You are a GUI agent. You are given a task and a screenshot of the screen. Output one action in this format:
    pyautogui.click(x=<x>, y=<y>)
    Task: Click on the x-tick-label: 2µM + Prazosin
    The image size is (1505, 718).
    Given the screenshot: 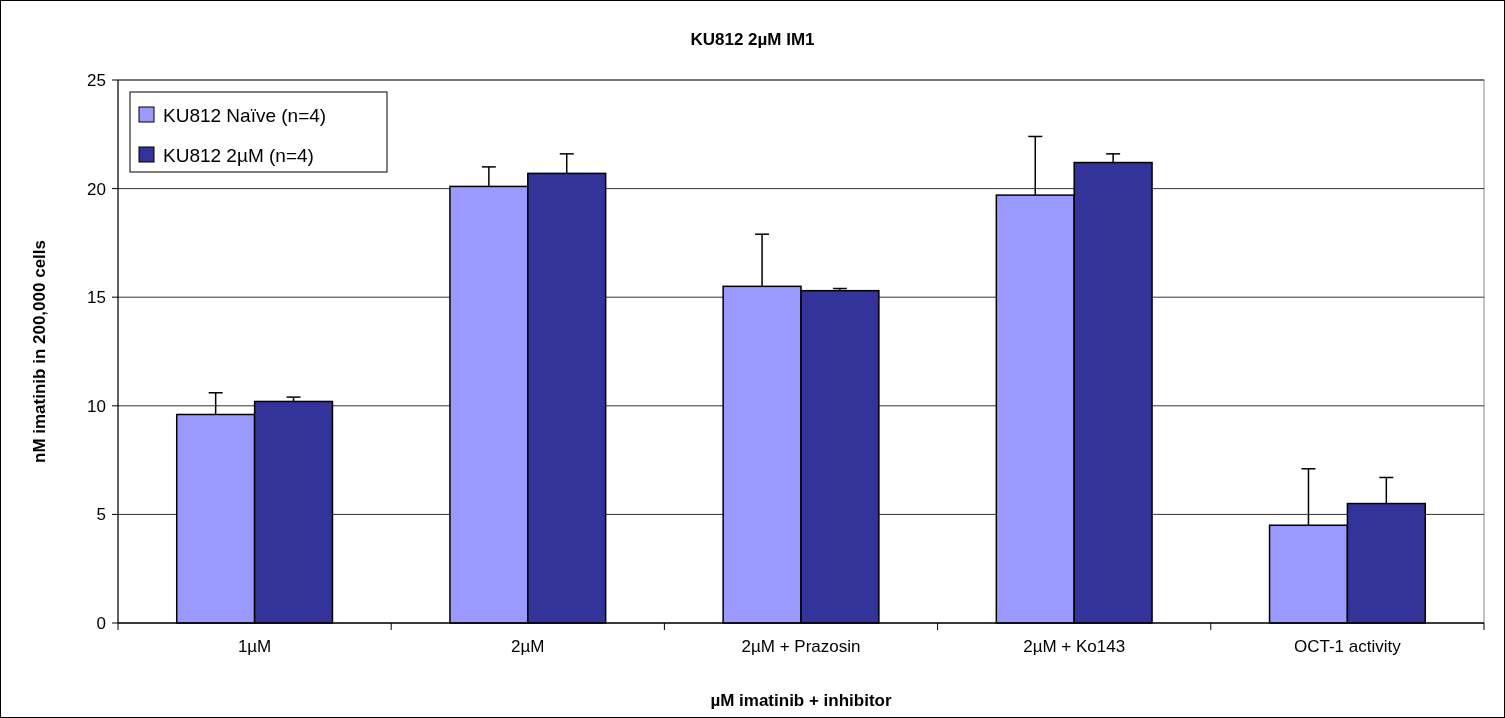 What is the action you would take?
    pyautogui.click(x=801, y=646)
    